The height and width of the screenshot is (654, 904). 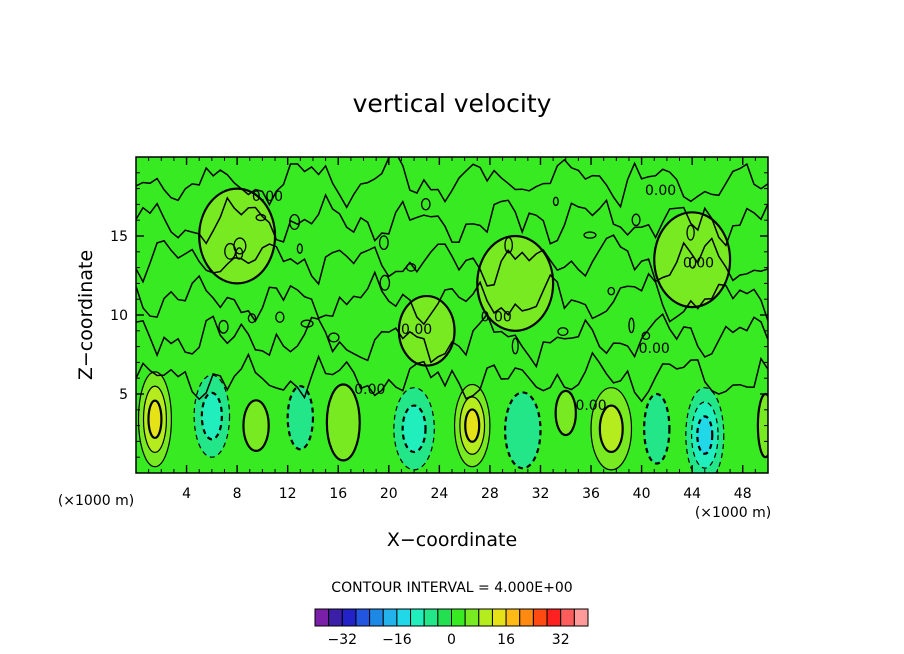 I want to click on colorbar-tick-label: −32, so click(x=343, y=640).